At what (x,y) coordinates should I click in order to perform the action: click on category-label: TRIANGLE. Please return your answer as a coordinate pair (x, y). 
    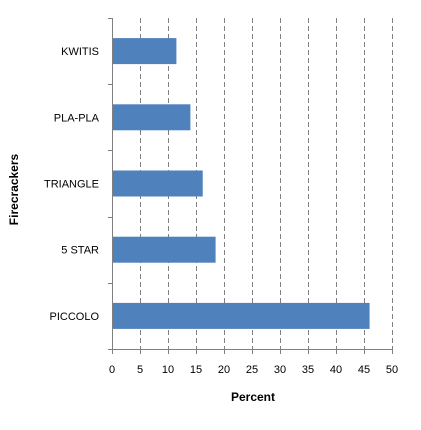
    Looking at the image, I should click on (71, 185).